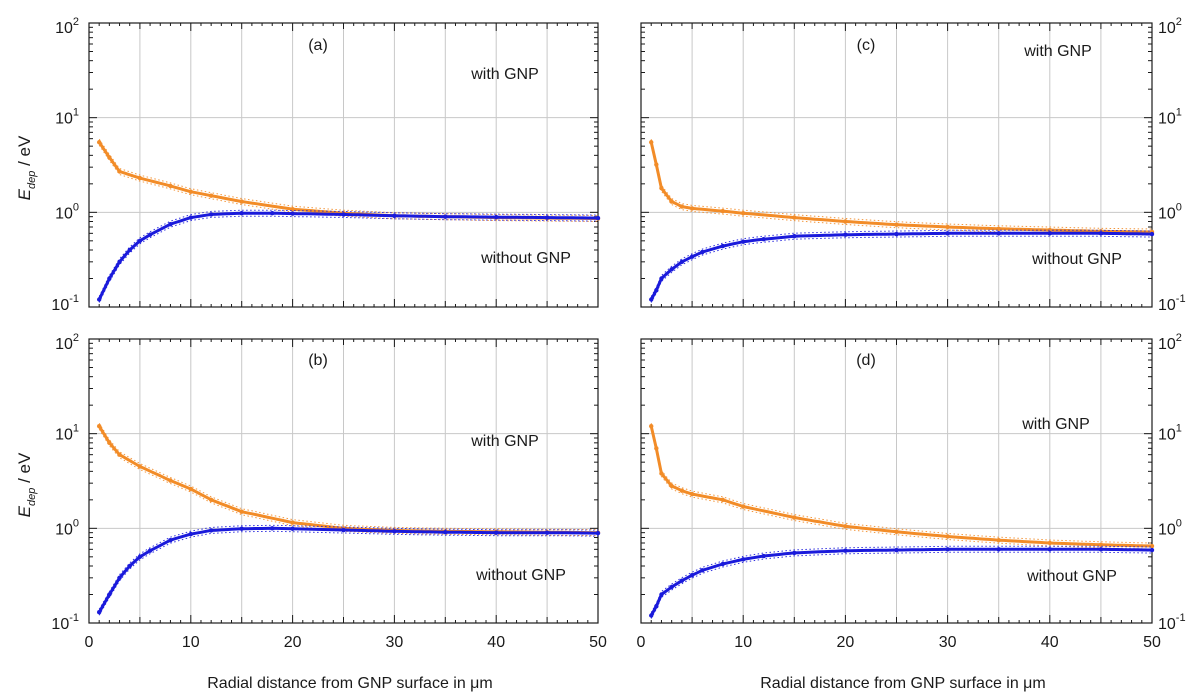  Describe the element at coordinates (89, 642) in the screenshot. I see `x-tick-label: 0` at that location.